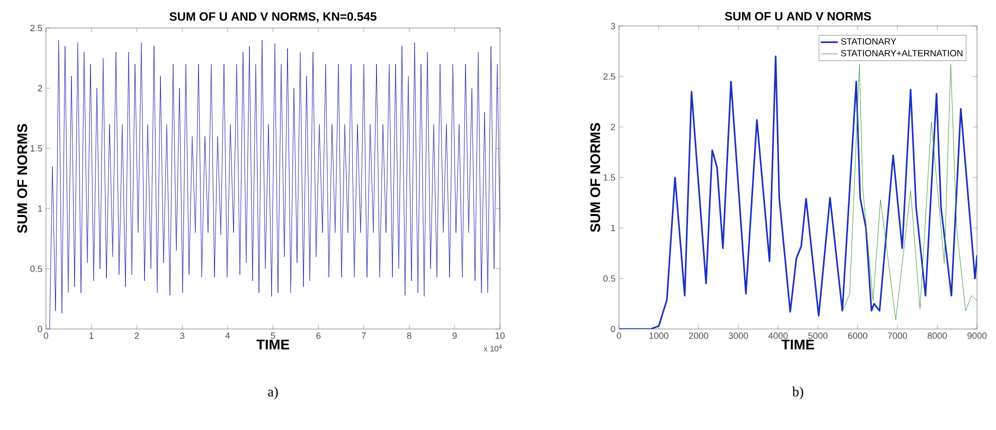  Describe the element at coordinates (937, 335) in the screenshot. I see `x-tick-label: 8000` at that location.